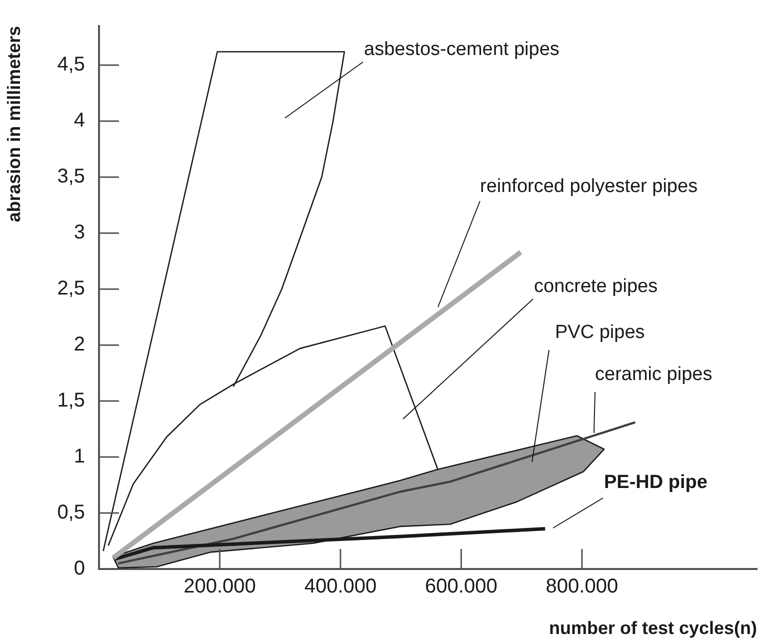 This screenshot has height=644, width=758. Describe the element at coordinates (79, 121) in the screenshot. I see `y-tick-label: 4` at that location.